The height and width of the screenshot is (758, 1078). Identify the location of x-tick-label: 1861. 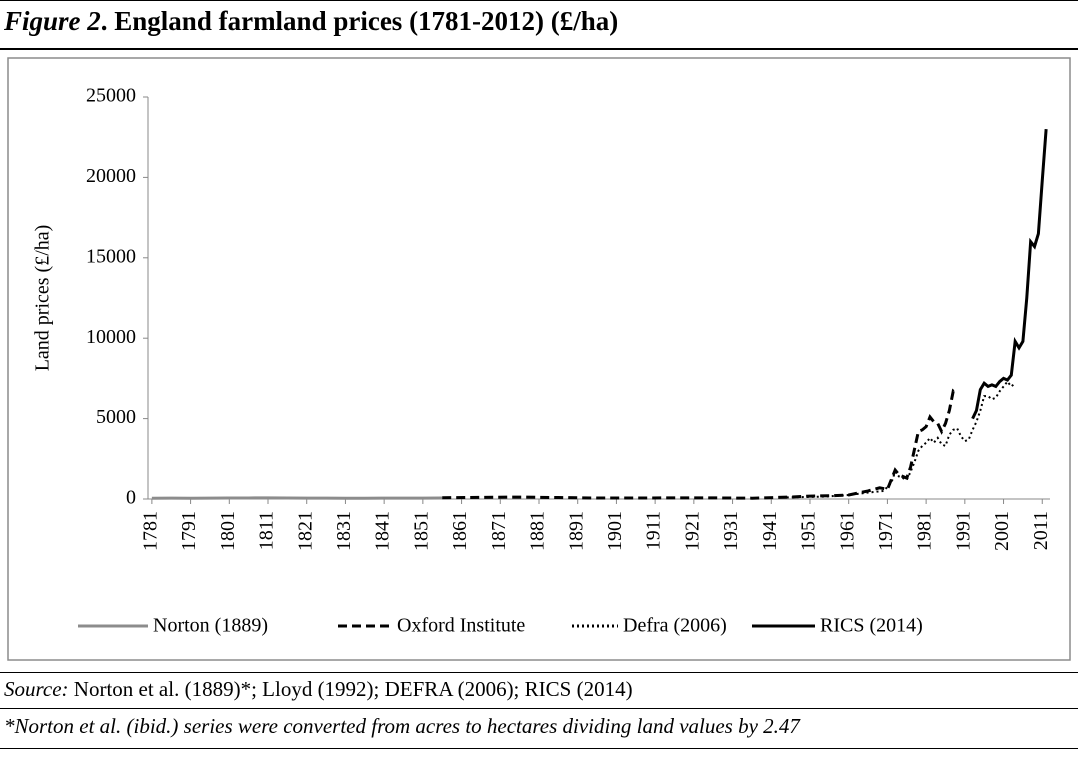
(460, 531).